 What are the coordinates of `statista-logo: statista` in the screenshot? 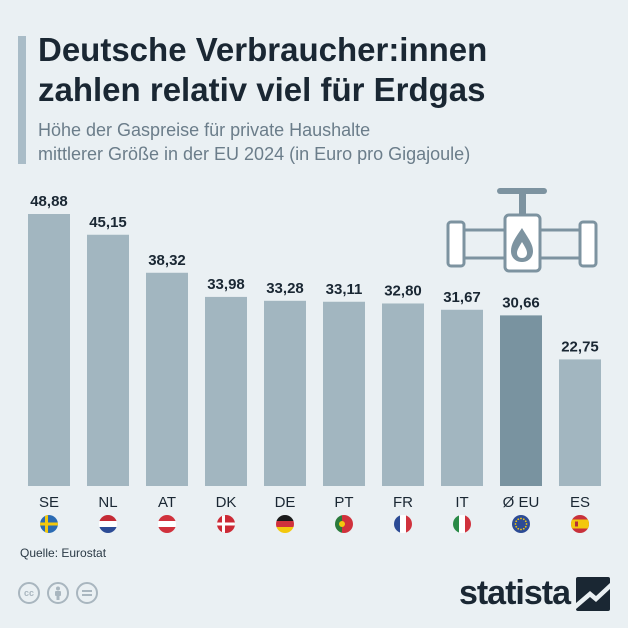 It's located at (534, 593).